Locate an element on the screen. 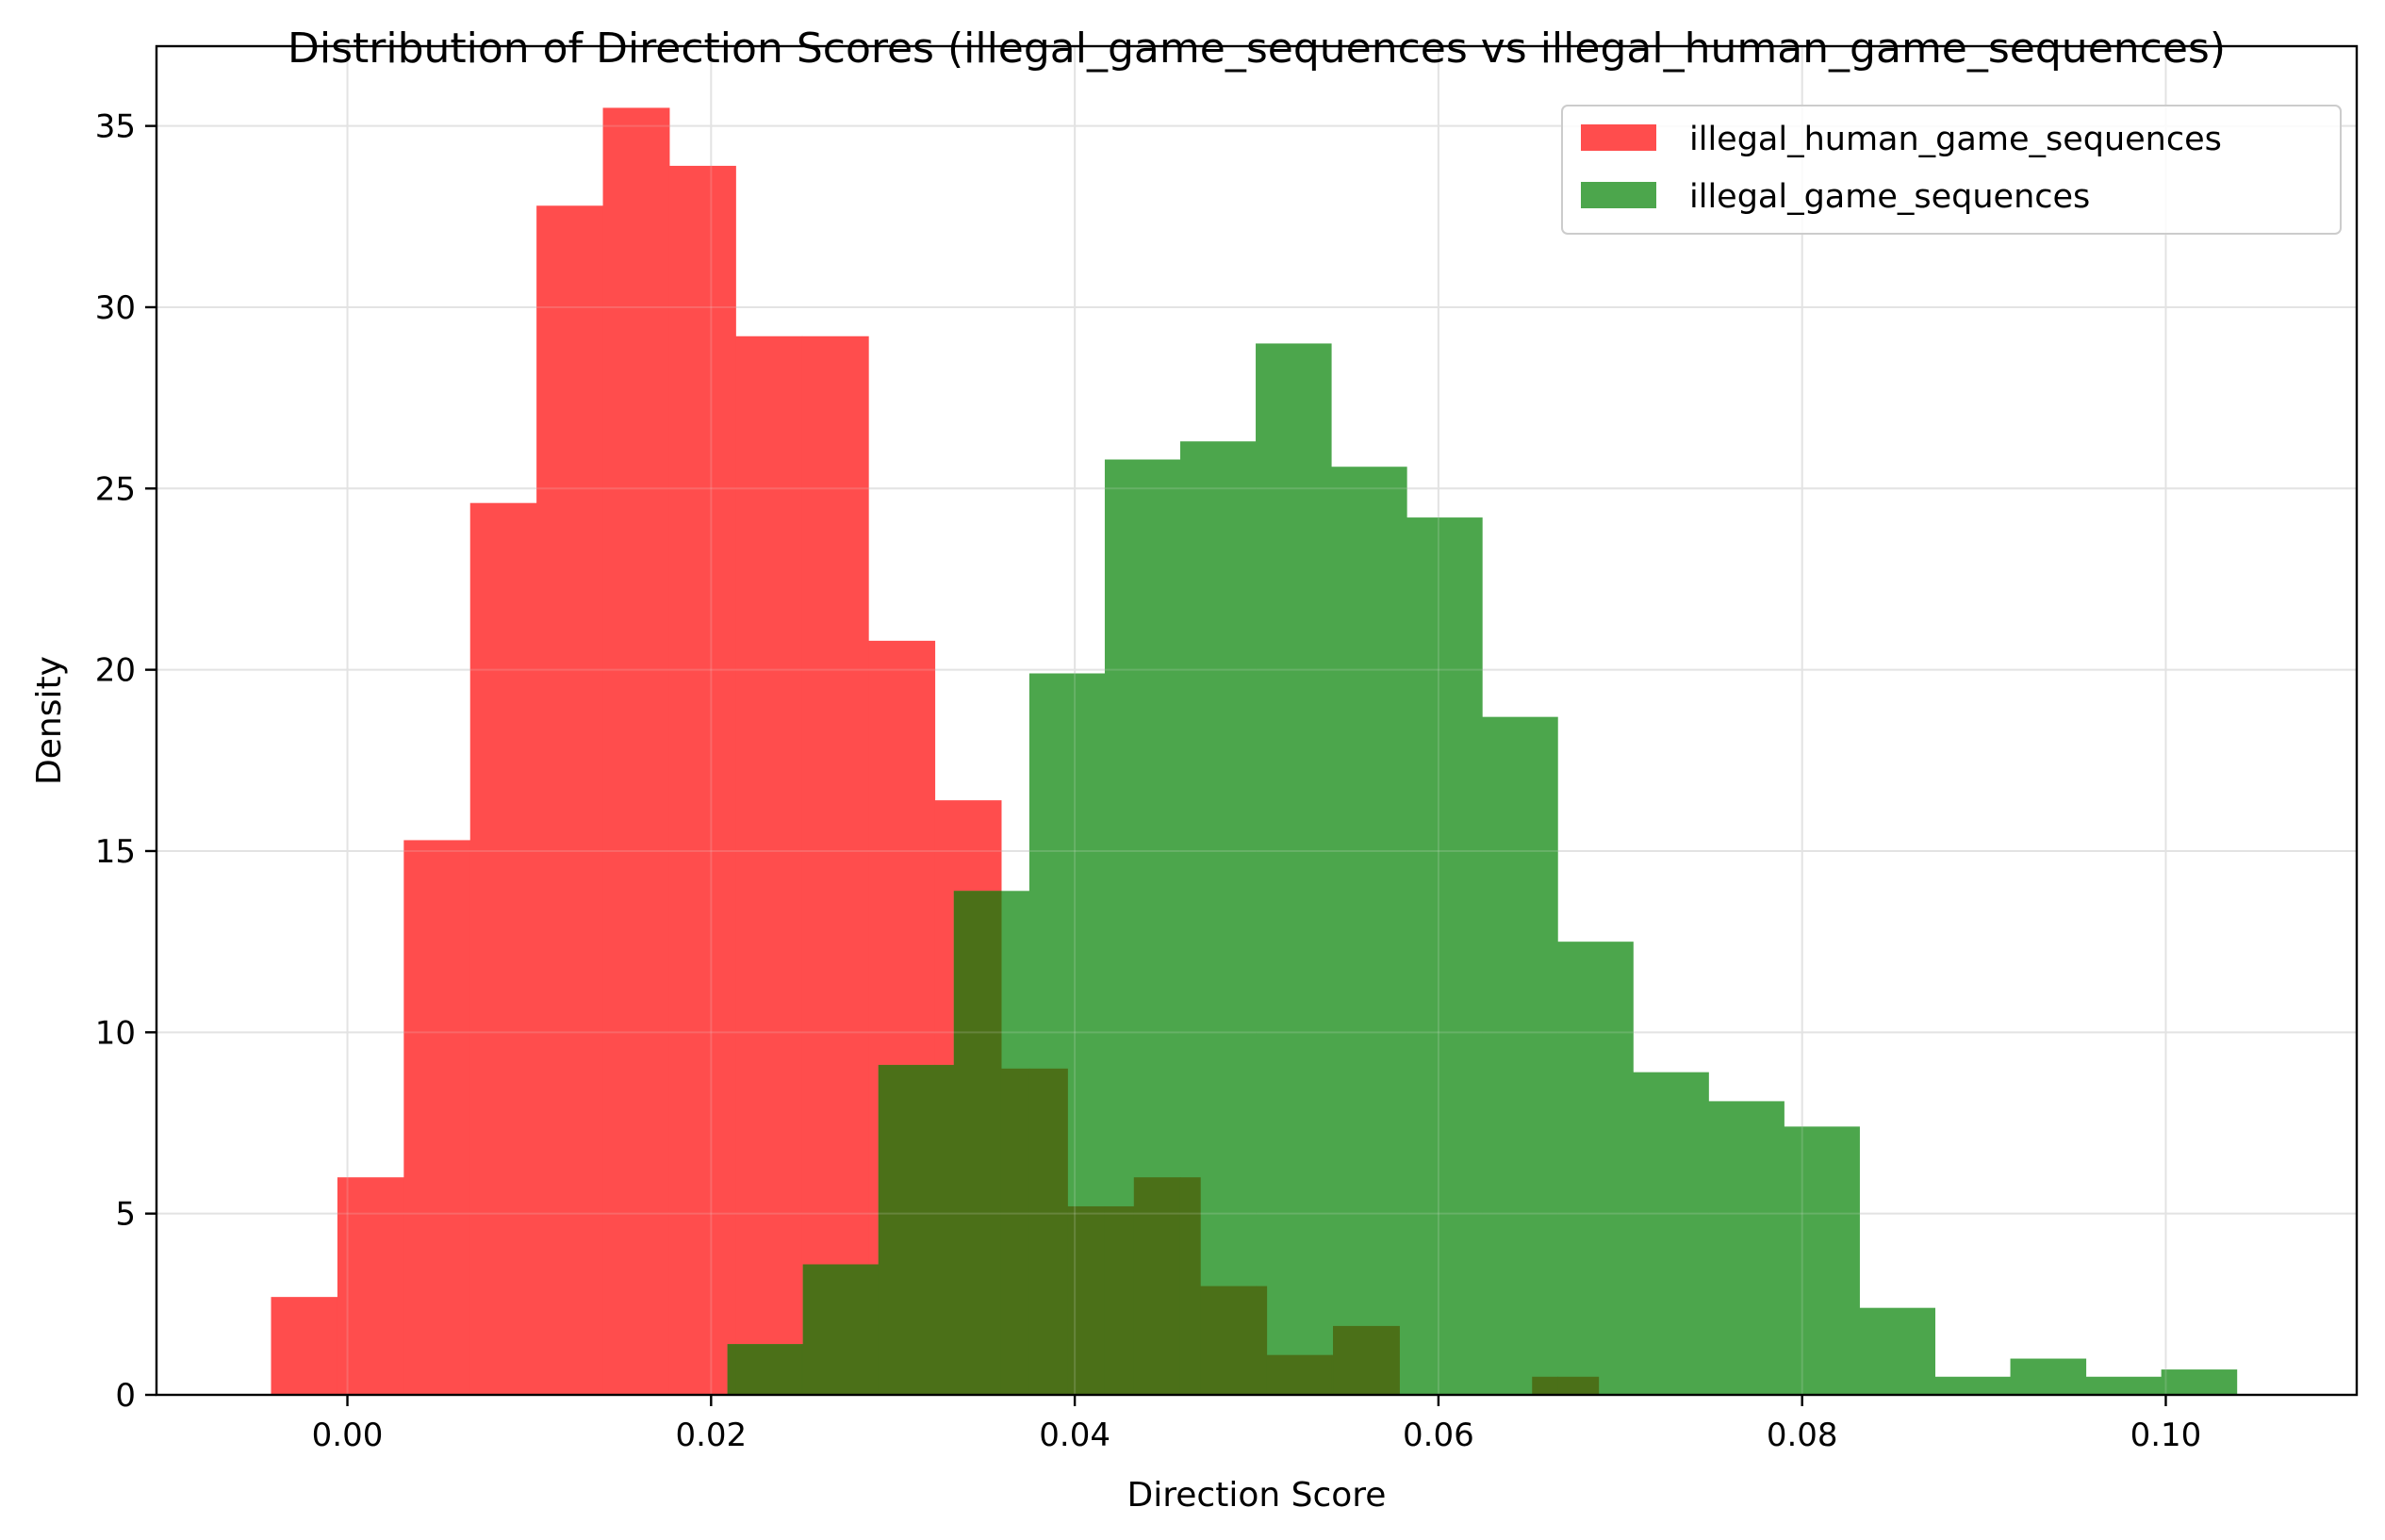 This screenshot has width=2385, height=1540. y-tick-label: 10 is located at coordinates (115, 1033).